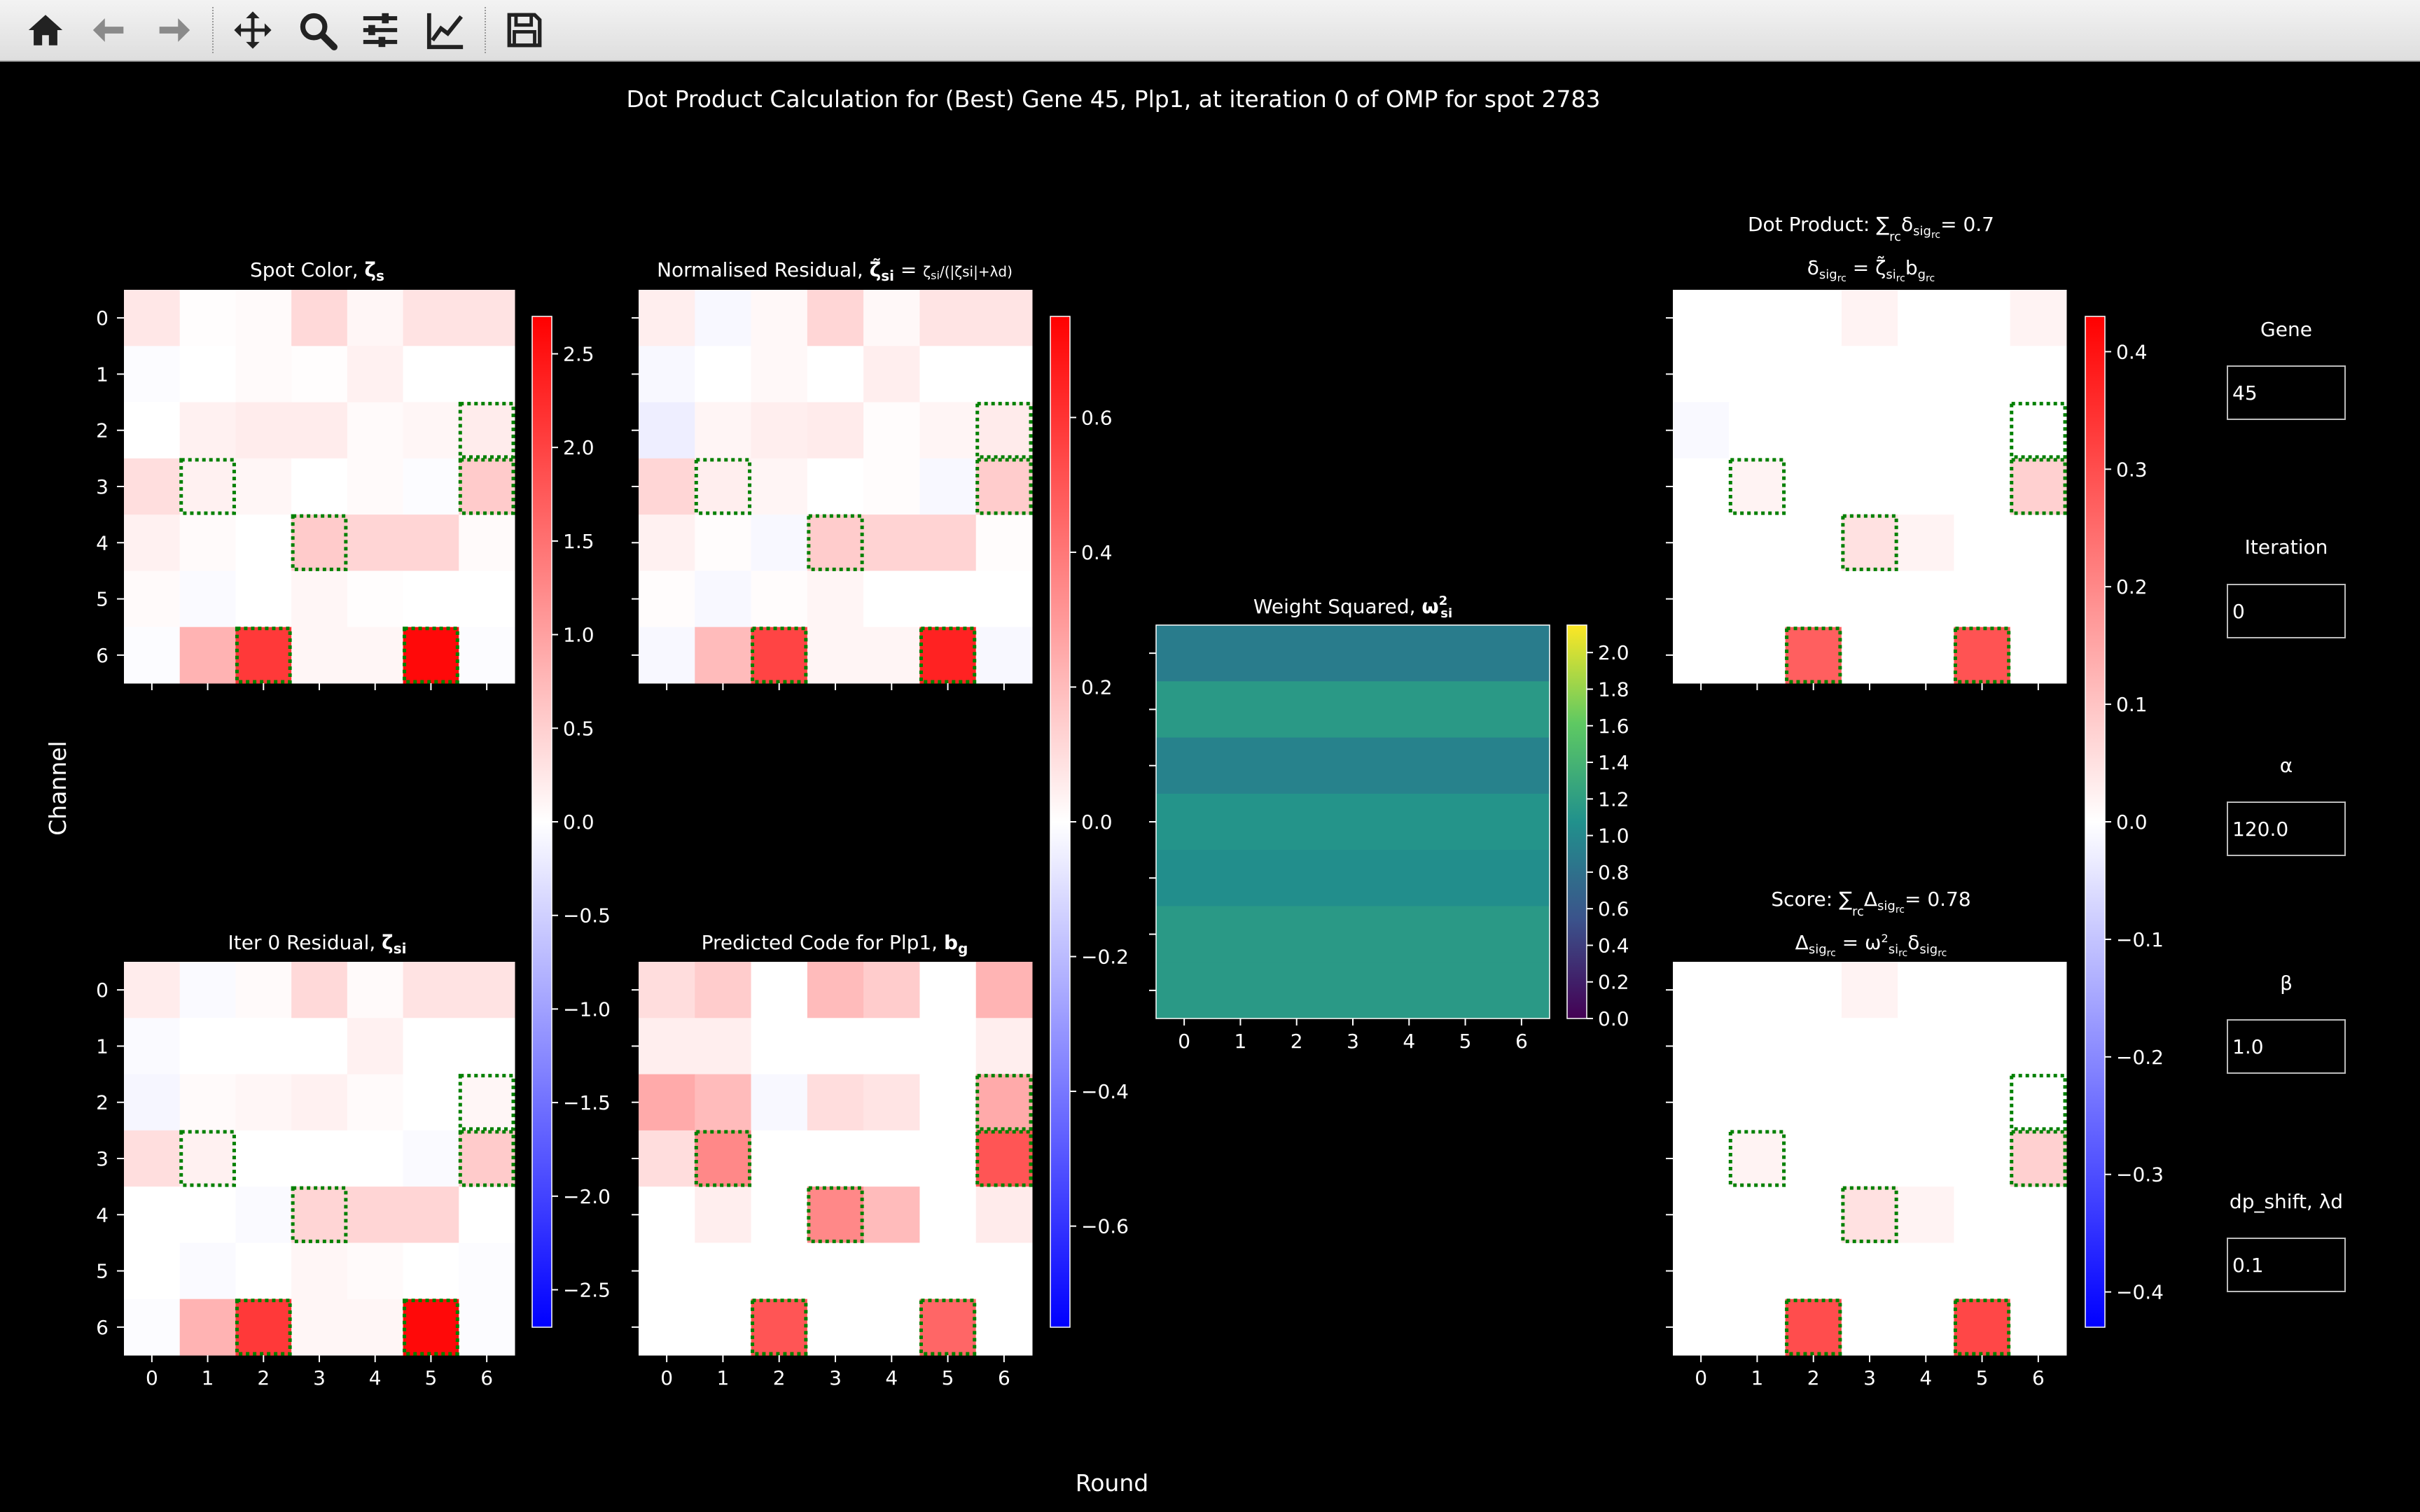  Describe the element at coordinates (2132, 469) in the screenshot. I see `colorbar-tick-label: 0.3` at that location.